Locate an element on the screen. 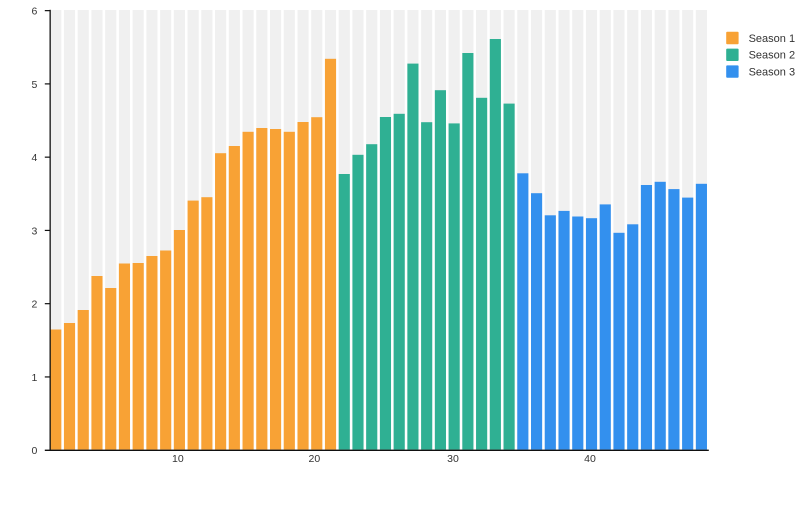 This screenshot has height=505, width=808. svg-text: 30 is located at coordinates (453, 459).